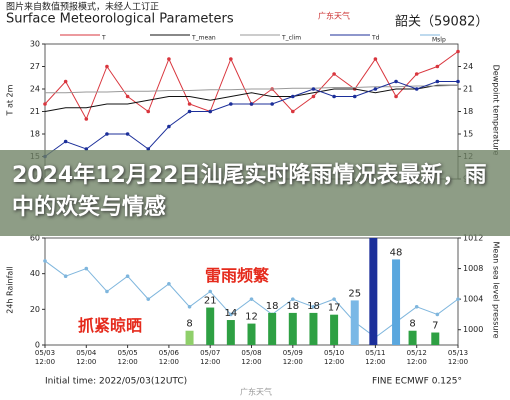  What do you see at coordinates (468, 66) in the screenshot?
I see `y2-tick-label: 24` at bounding box center [468, 66].